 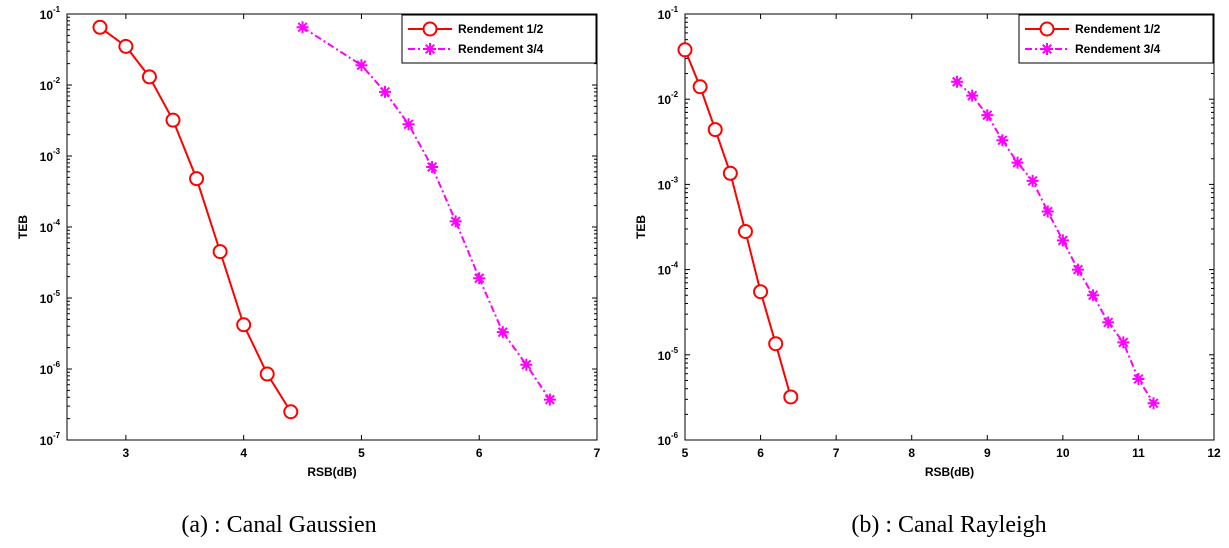 What do you see at coordinates (126, 453) in the screenshot?
I see `x-tick-label: 3` at bounding box center [126, 453].